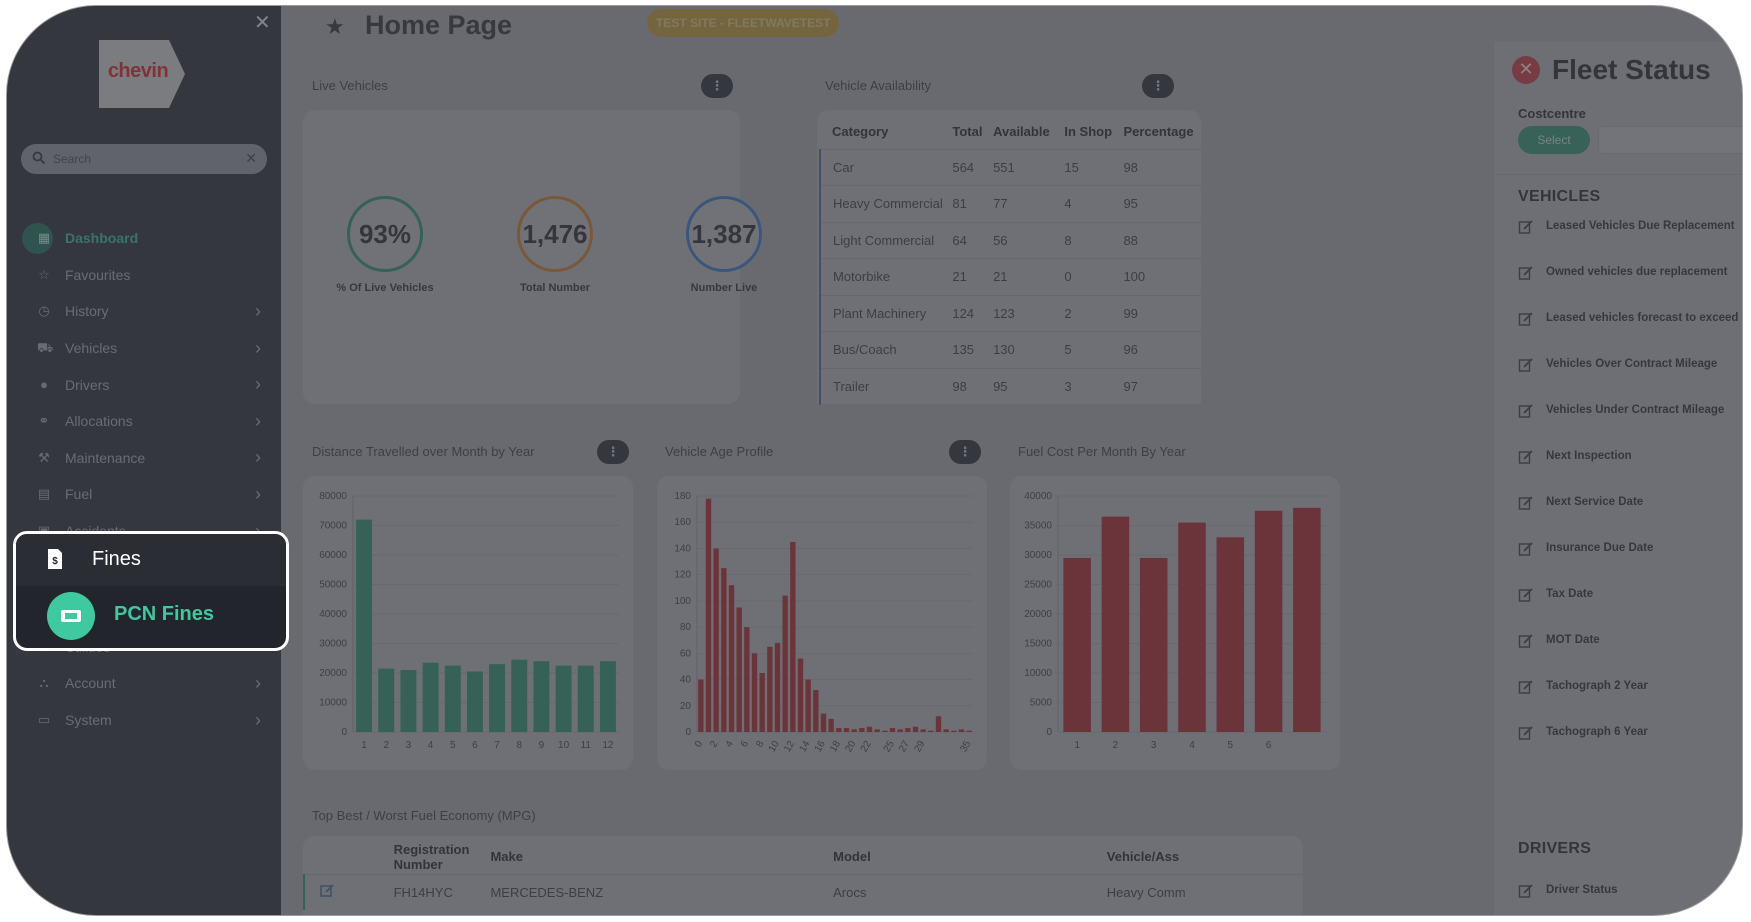  What do you see at coordinates (1618, 733) in the screenshot?
I see `fleet-status-row: Tachograph 6 Year000` at bounding box center [1618, 733].